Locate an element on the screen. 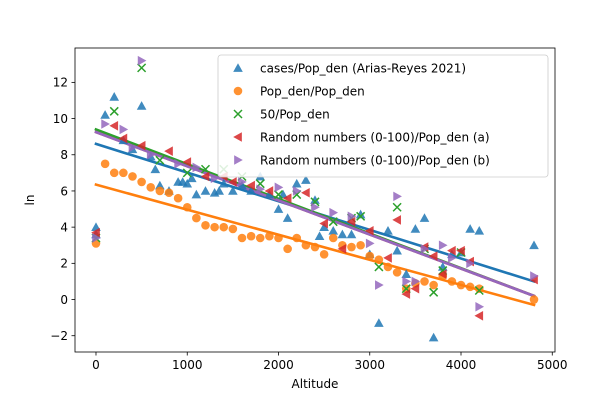  legend-label: Pop_den/Pop_den is located at coordinates (312, 91).